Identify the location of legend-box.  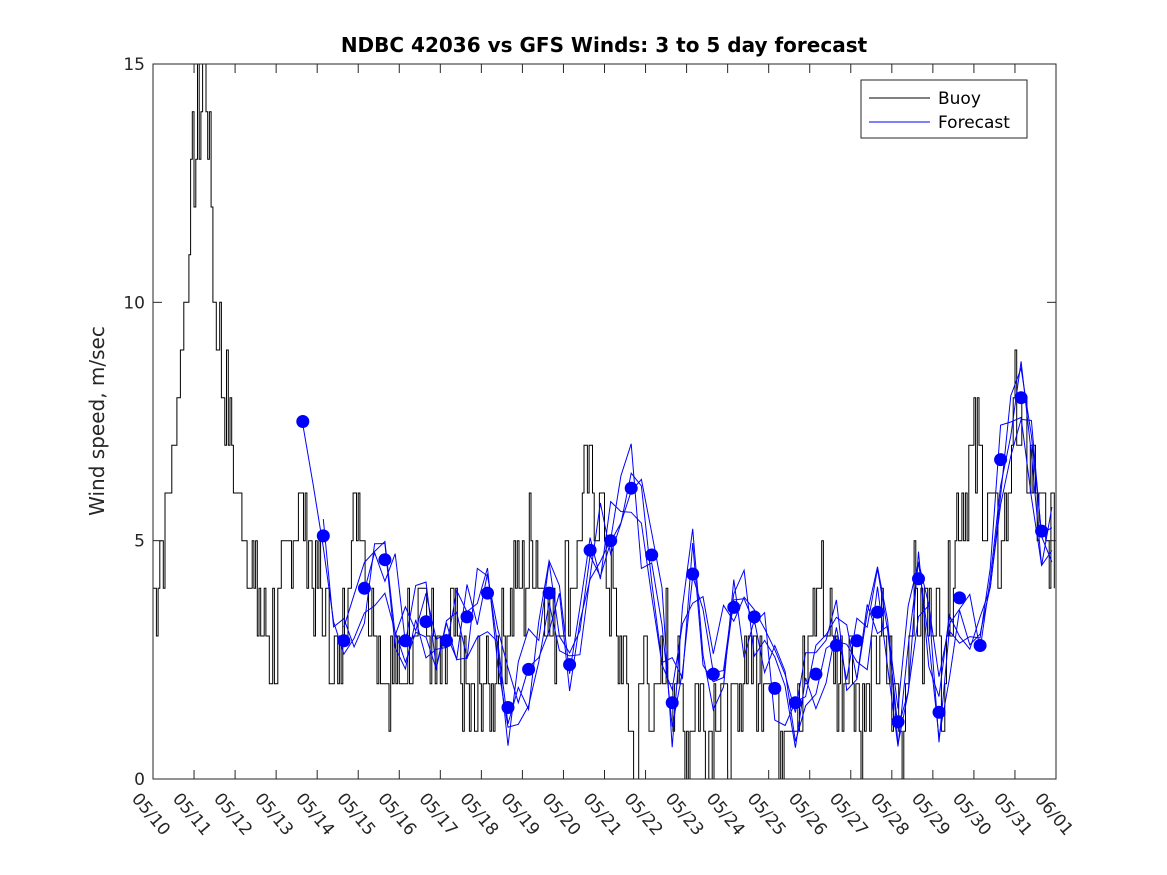
(944, 109).